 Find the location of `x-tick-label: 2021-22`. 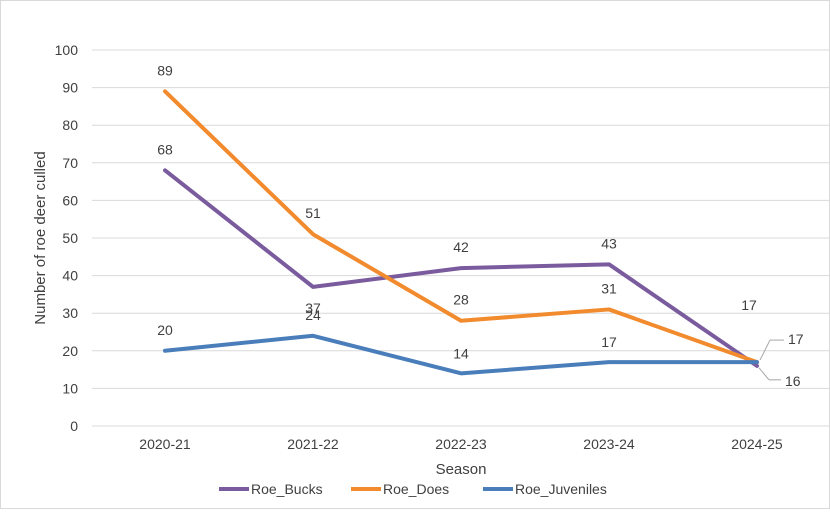

x-tick-label: 2021-22 is located at coordinates (313, 444).